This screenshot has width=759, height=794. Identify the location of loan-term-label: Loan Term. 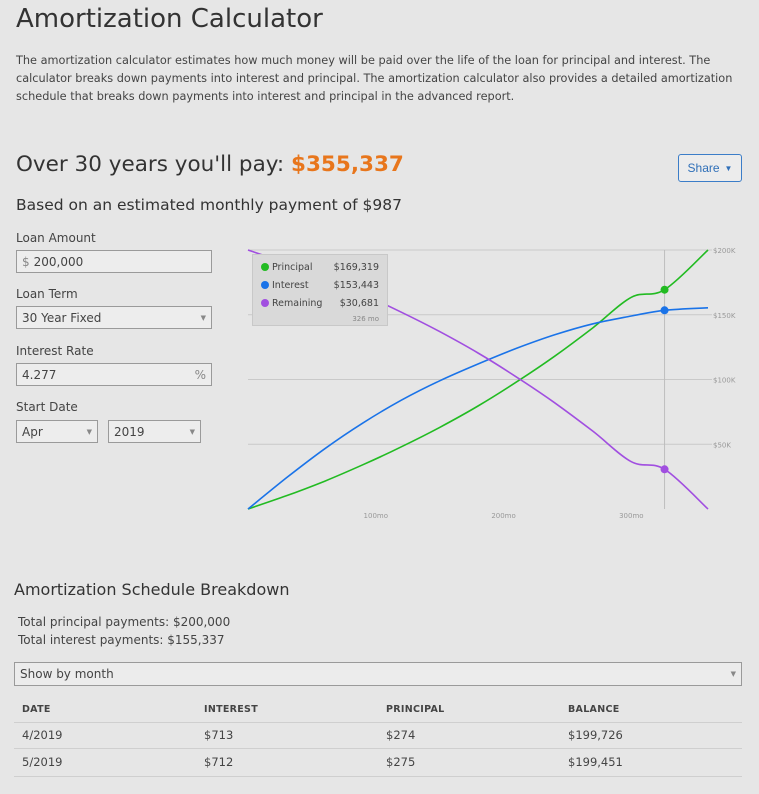
(47, 294).